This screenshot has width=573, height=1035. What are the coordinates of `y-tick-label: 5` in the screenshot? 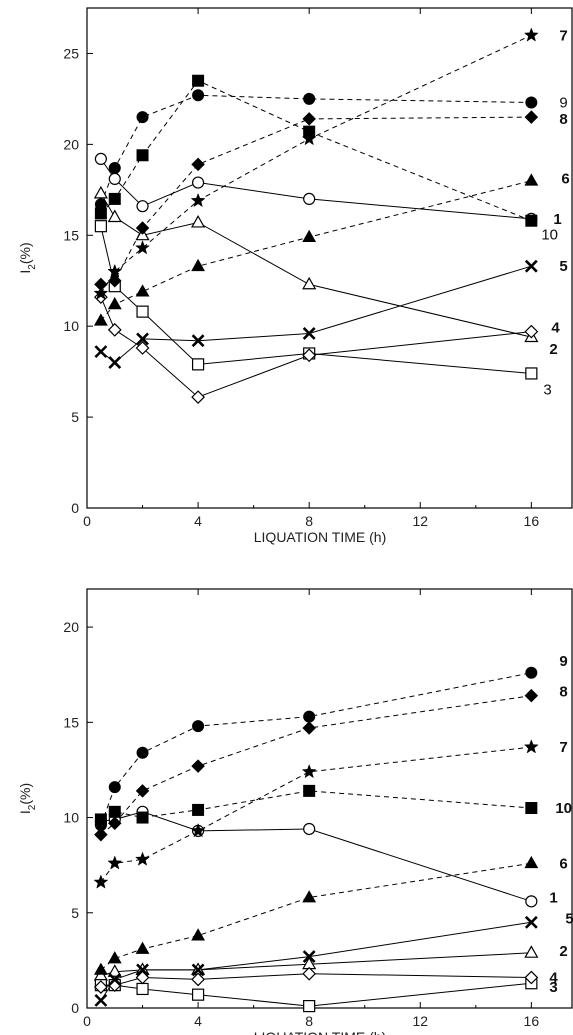 It's located at (75, 913).